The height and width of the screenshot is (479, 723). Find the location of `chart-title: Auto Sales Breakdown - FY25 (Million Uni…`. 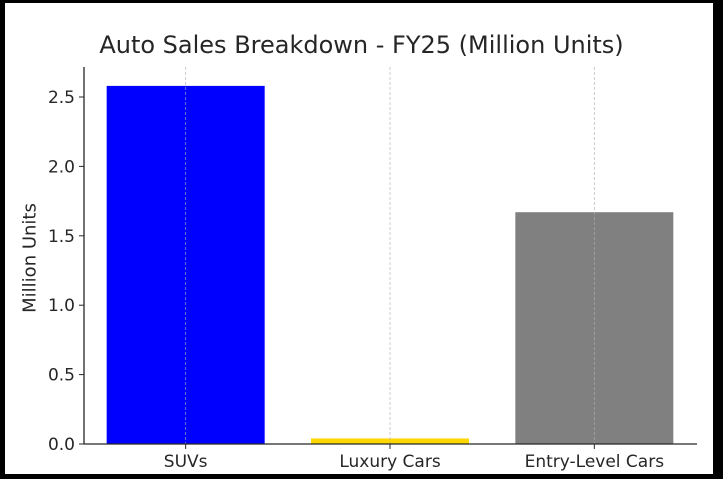

chart-title: Auto Sales Breakdown - FY25 (Million Uni… is located at coordinates (361, 45).